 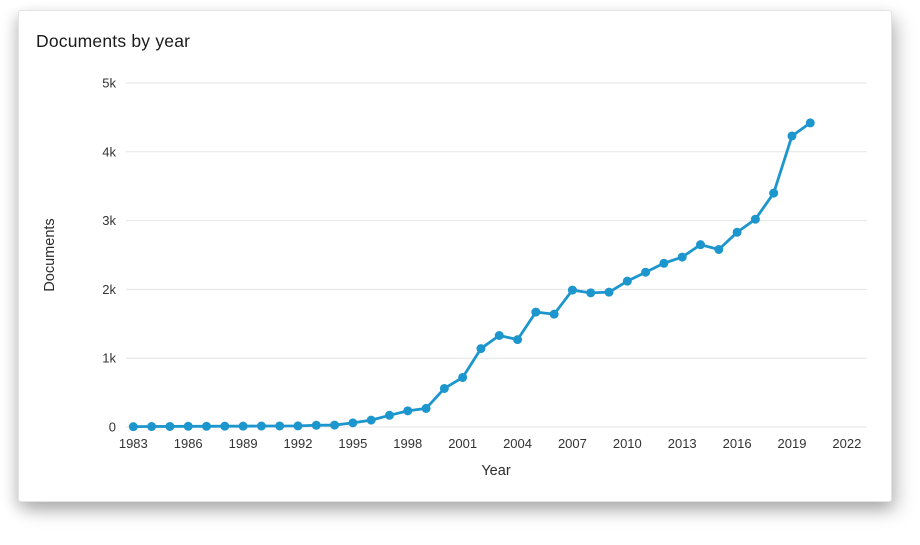 What do you see at coordinates (701, 245) in the screenshot?
I see `data-point-2014` at bounding box center [701, 245].